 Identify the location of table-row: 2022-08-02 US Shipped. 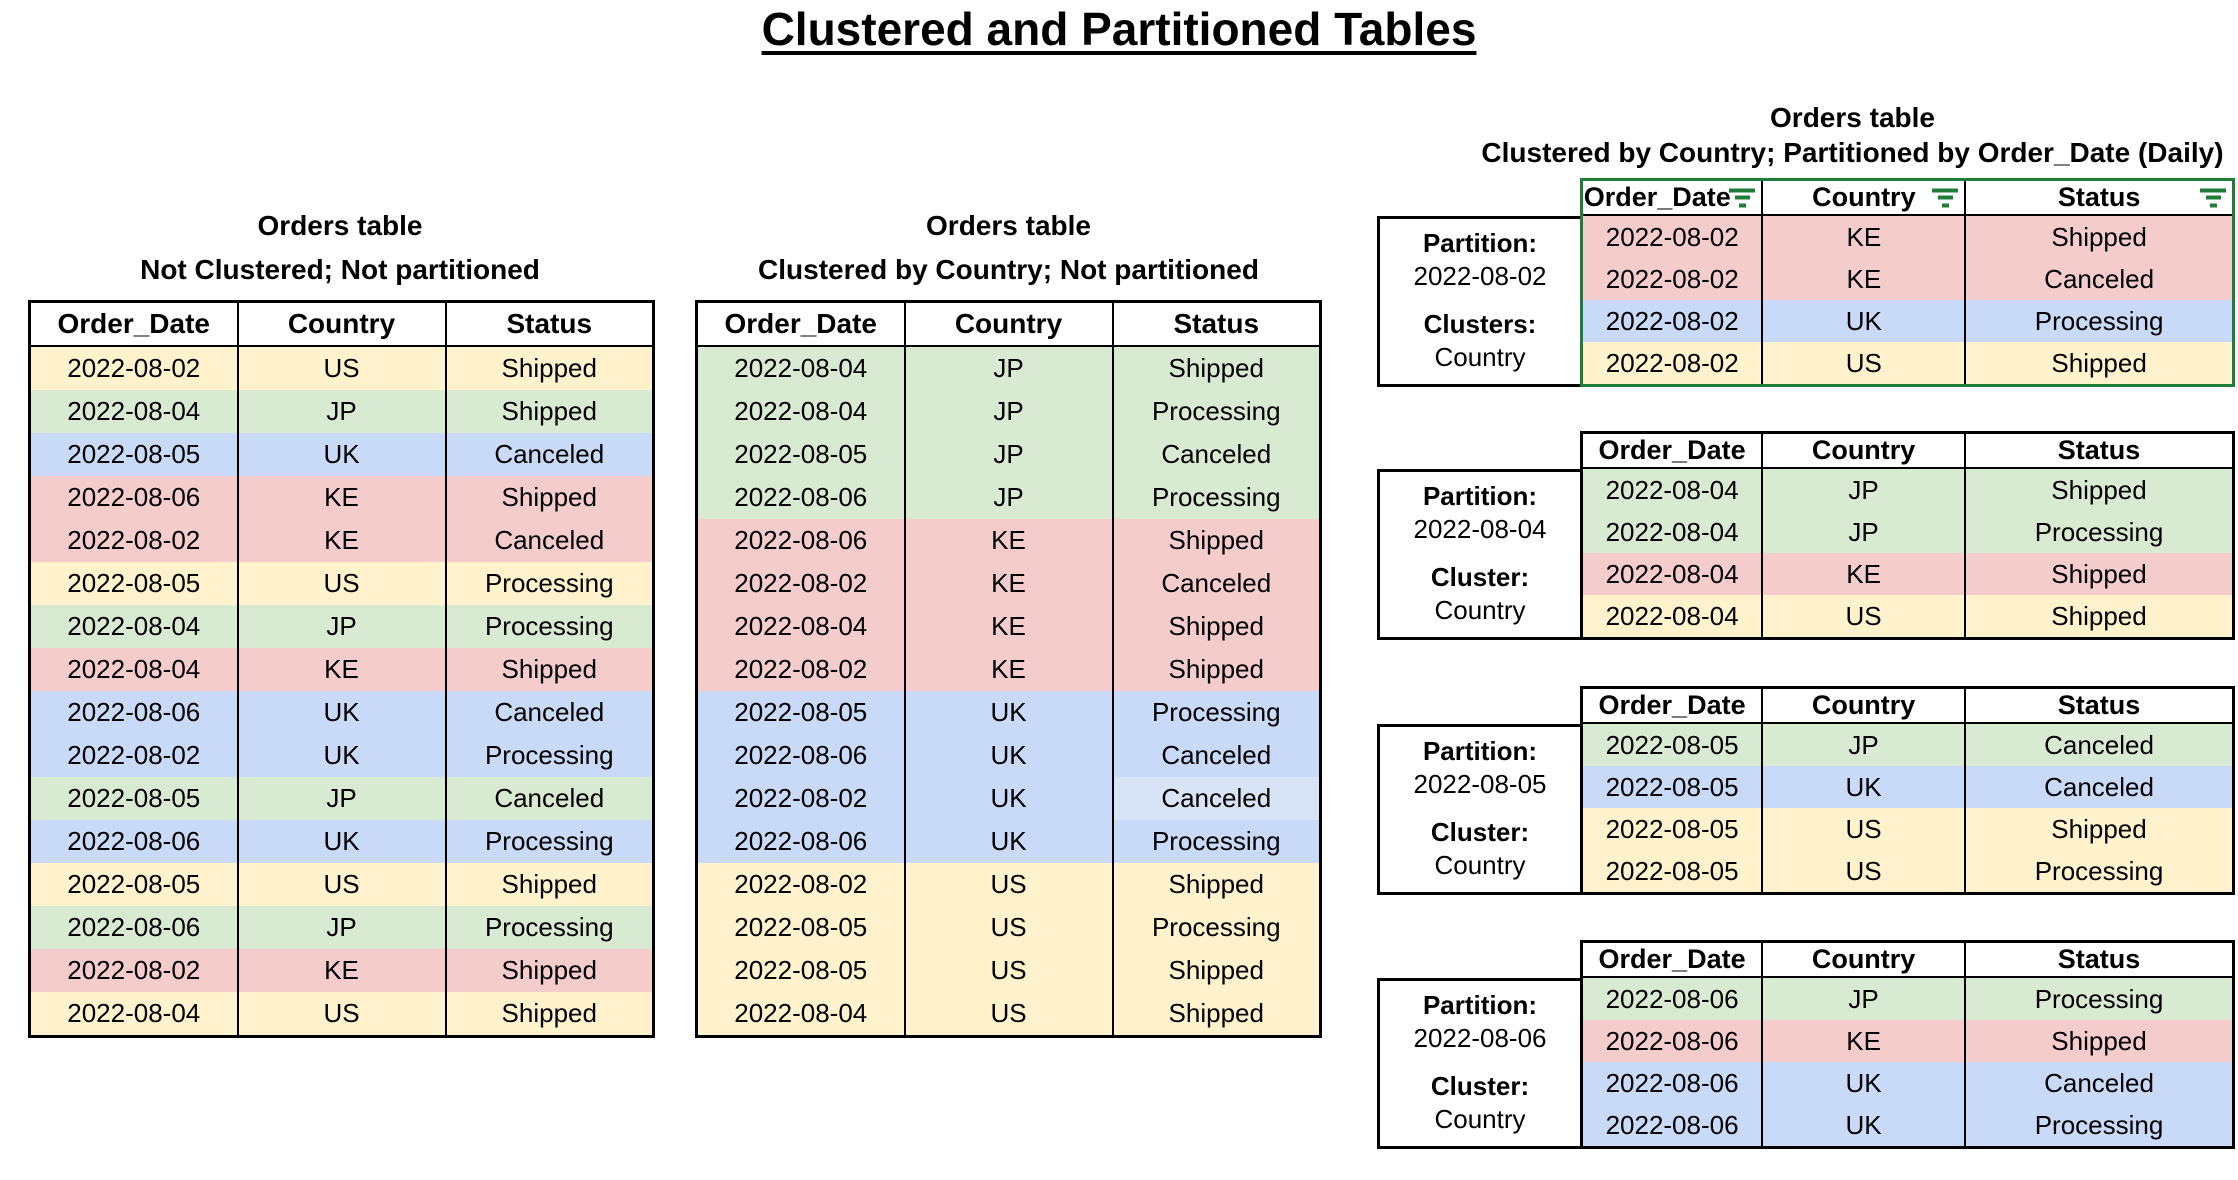
(1008, 884).